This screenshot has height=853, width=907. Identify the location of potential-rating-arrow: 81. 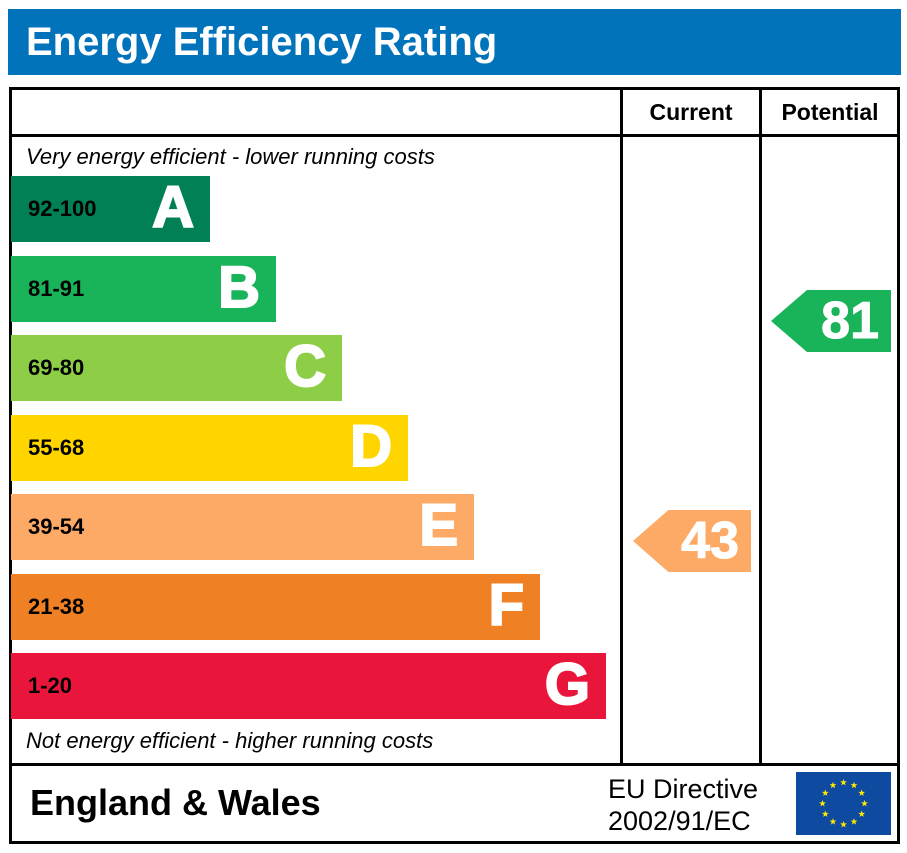
(831, 321).